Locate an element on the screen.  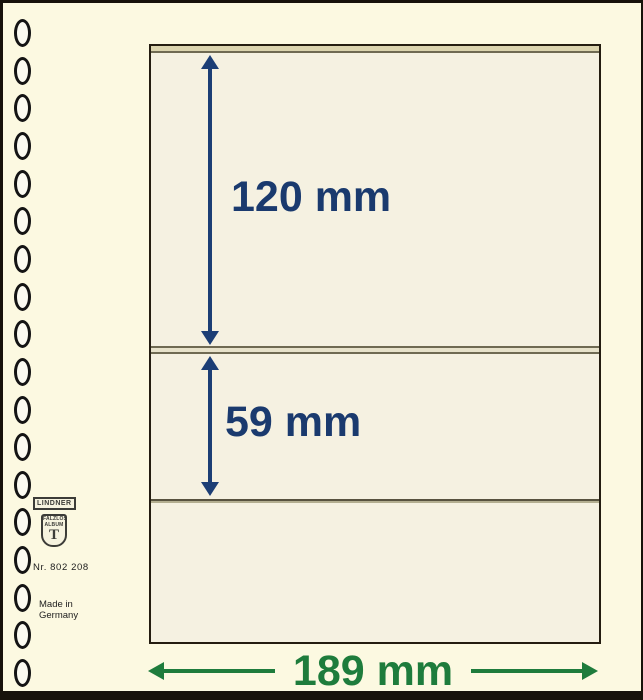
vertical-dimension-arrow-120mm is located at coordinates (210, 200).